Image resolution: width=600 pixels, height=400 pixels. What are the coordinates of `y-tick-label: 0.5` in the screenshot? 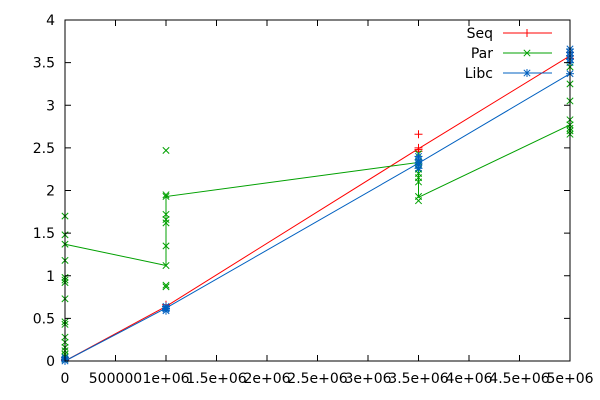 It's located at (44, 319).